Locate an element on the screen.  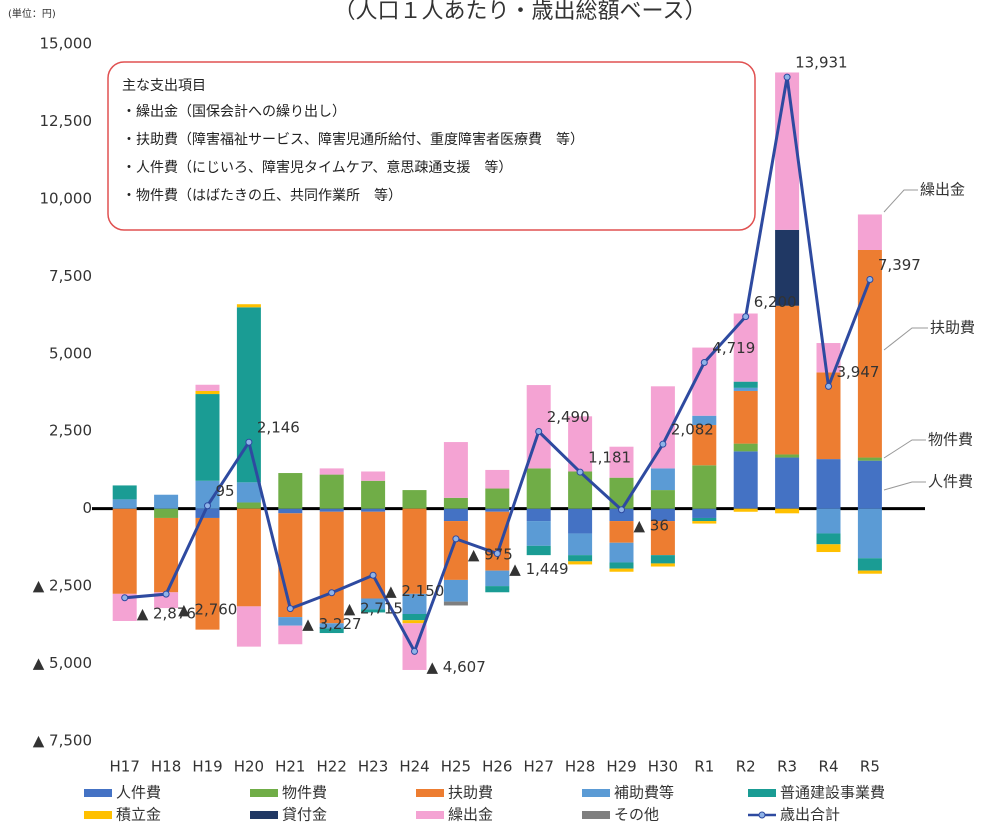
legend-label: 人件費 is located at coordinates (138, 793).